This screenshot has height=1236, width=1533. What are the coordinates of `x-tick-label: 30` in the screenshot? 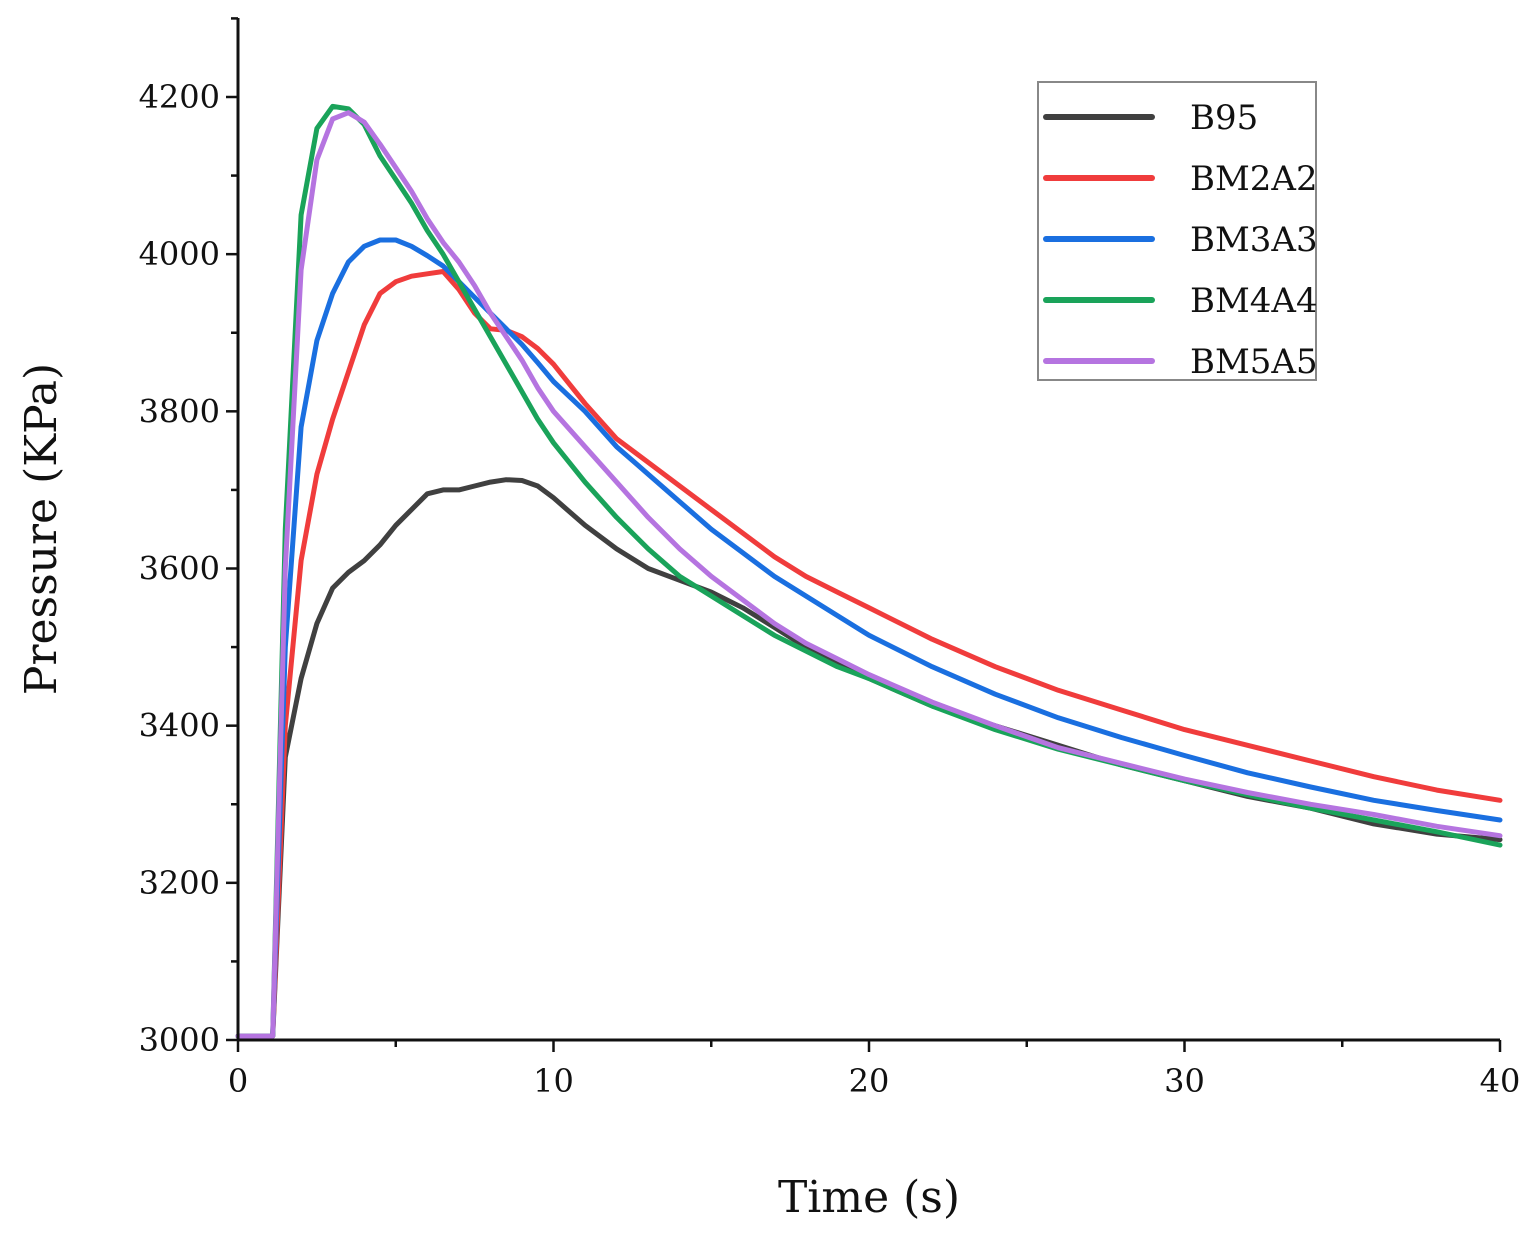 It's located at (1184, 1081).